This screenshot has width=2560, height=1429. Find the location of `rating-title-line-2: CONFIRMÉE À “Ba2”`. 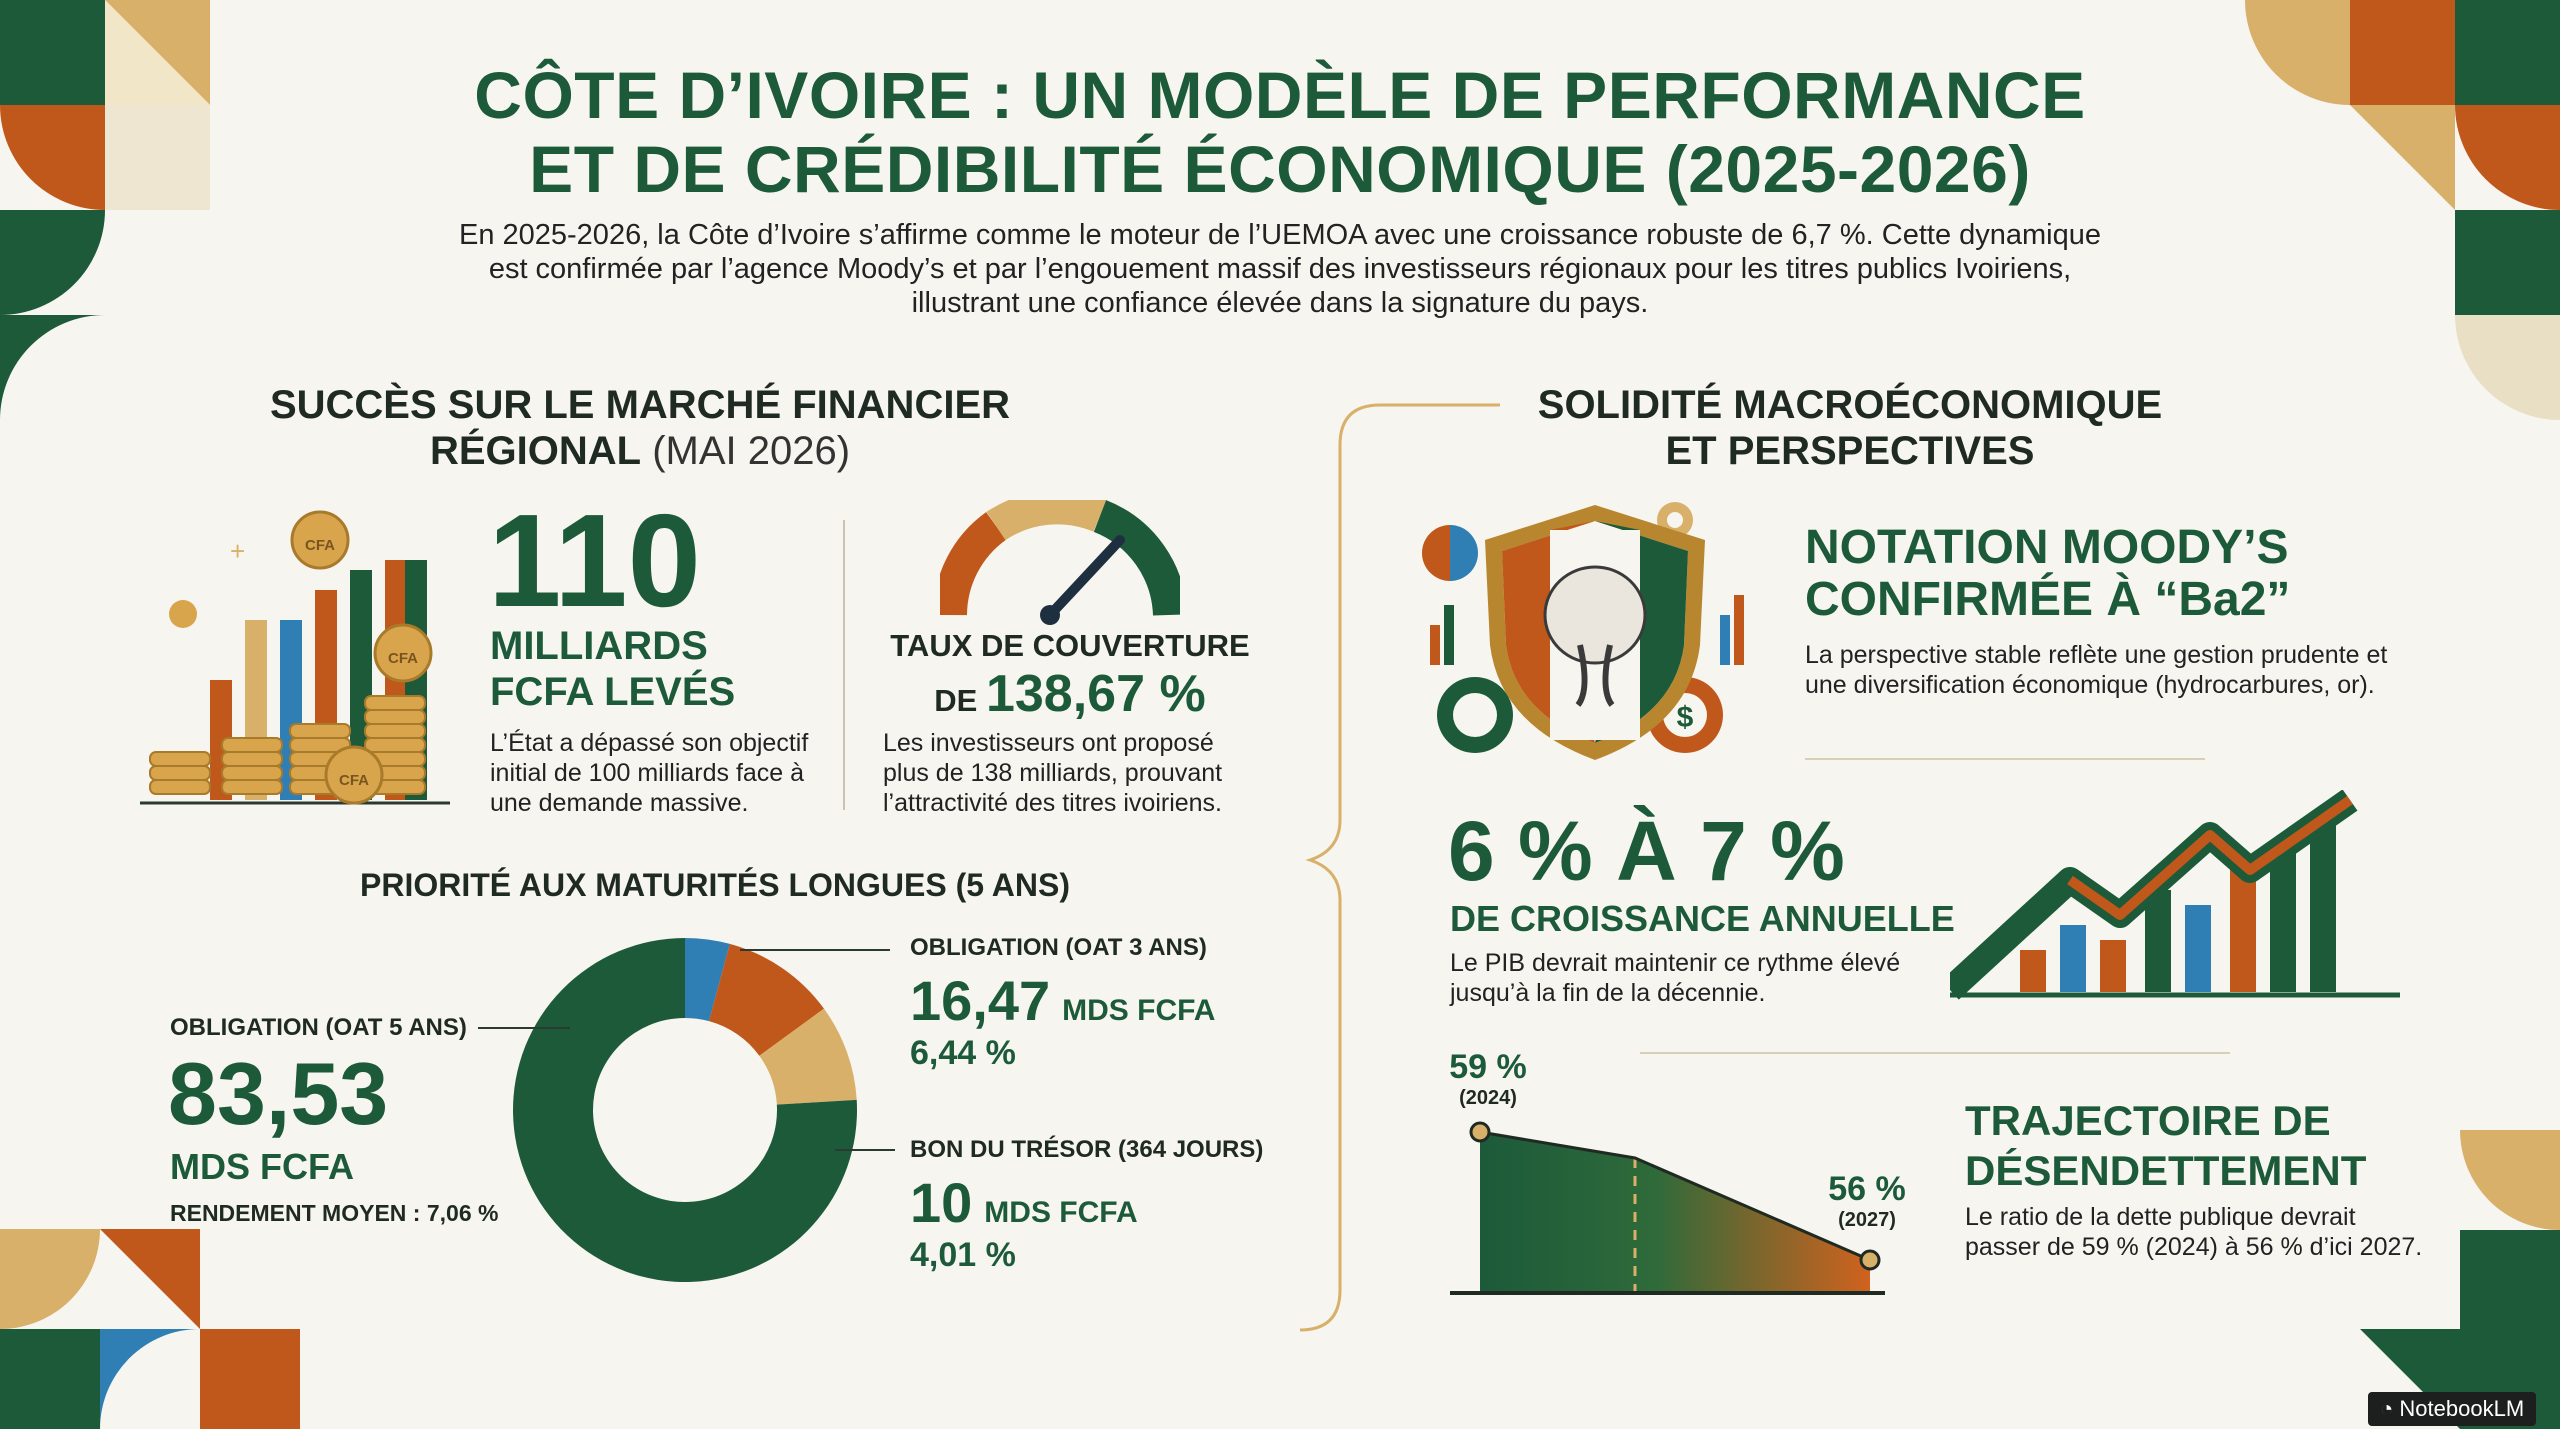

rating-title-line-2: CONFIRMÉE À “Ba2” is located at coordinates (2048, 599).